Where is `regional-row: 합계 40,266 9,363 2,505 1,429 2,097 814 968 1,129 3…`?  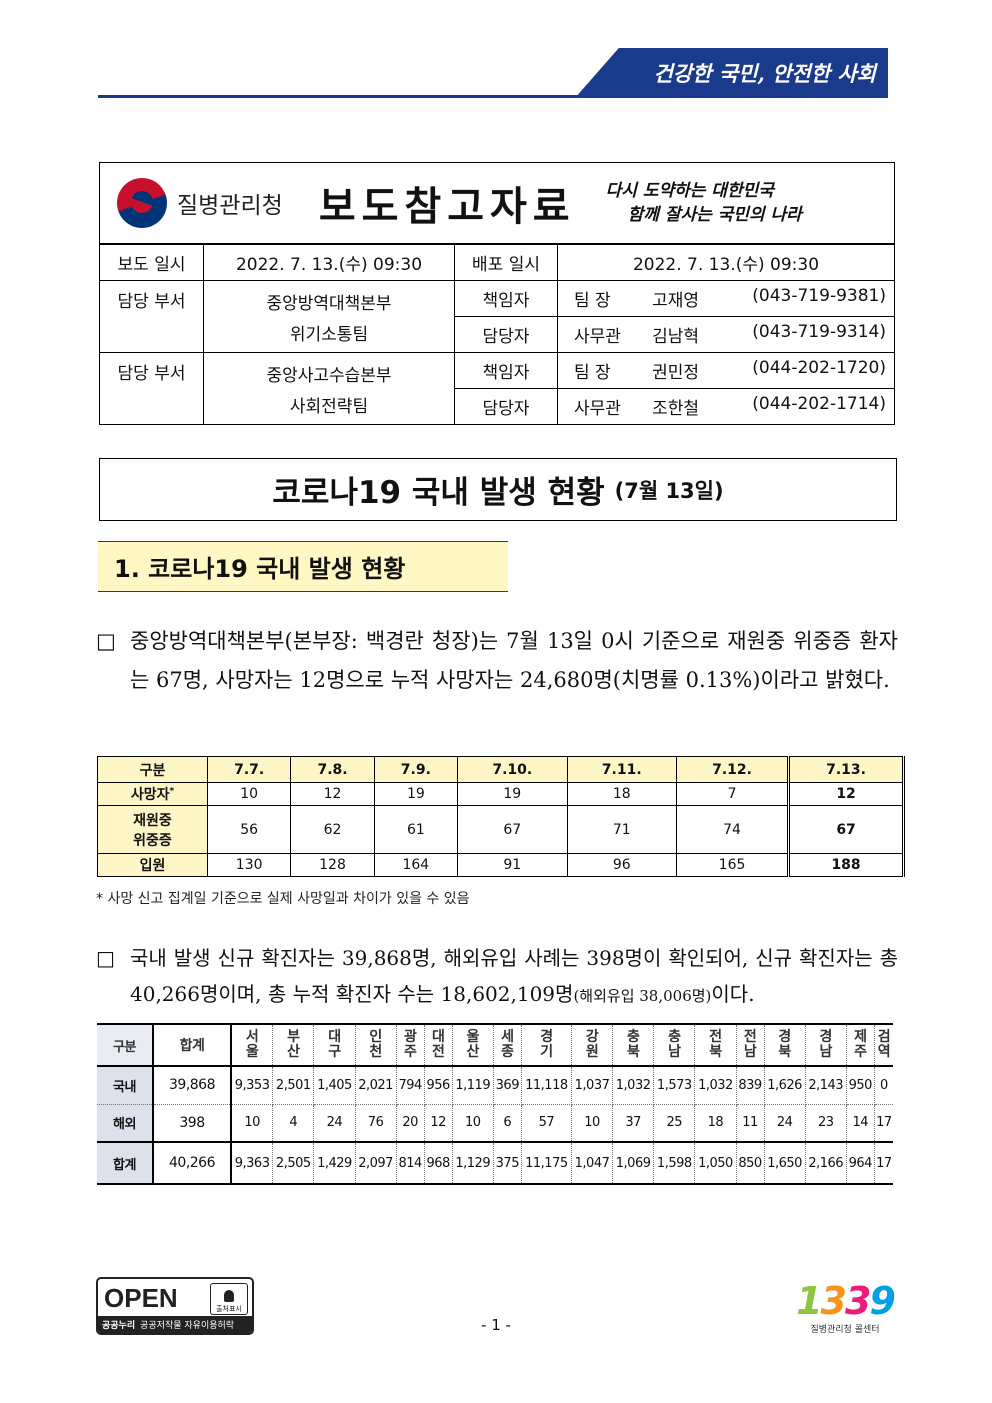
regional-row: 합계 40,266 9,363 2,505 1,429 2,097 814 968 1,129 3… is located at coordinates (495, 1163).